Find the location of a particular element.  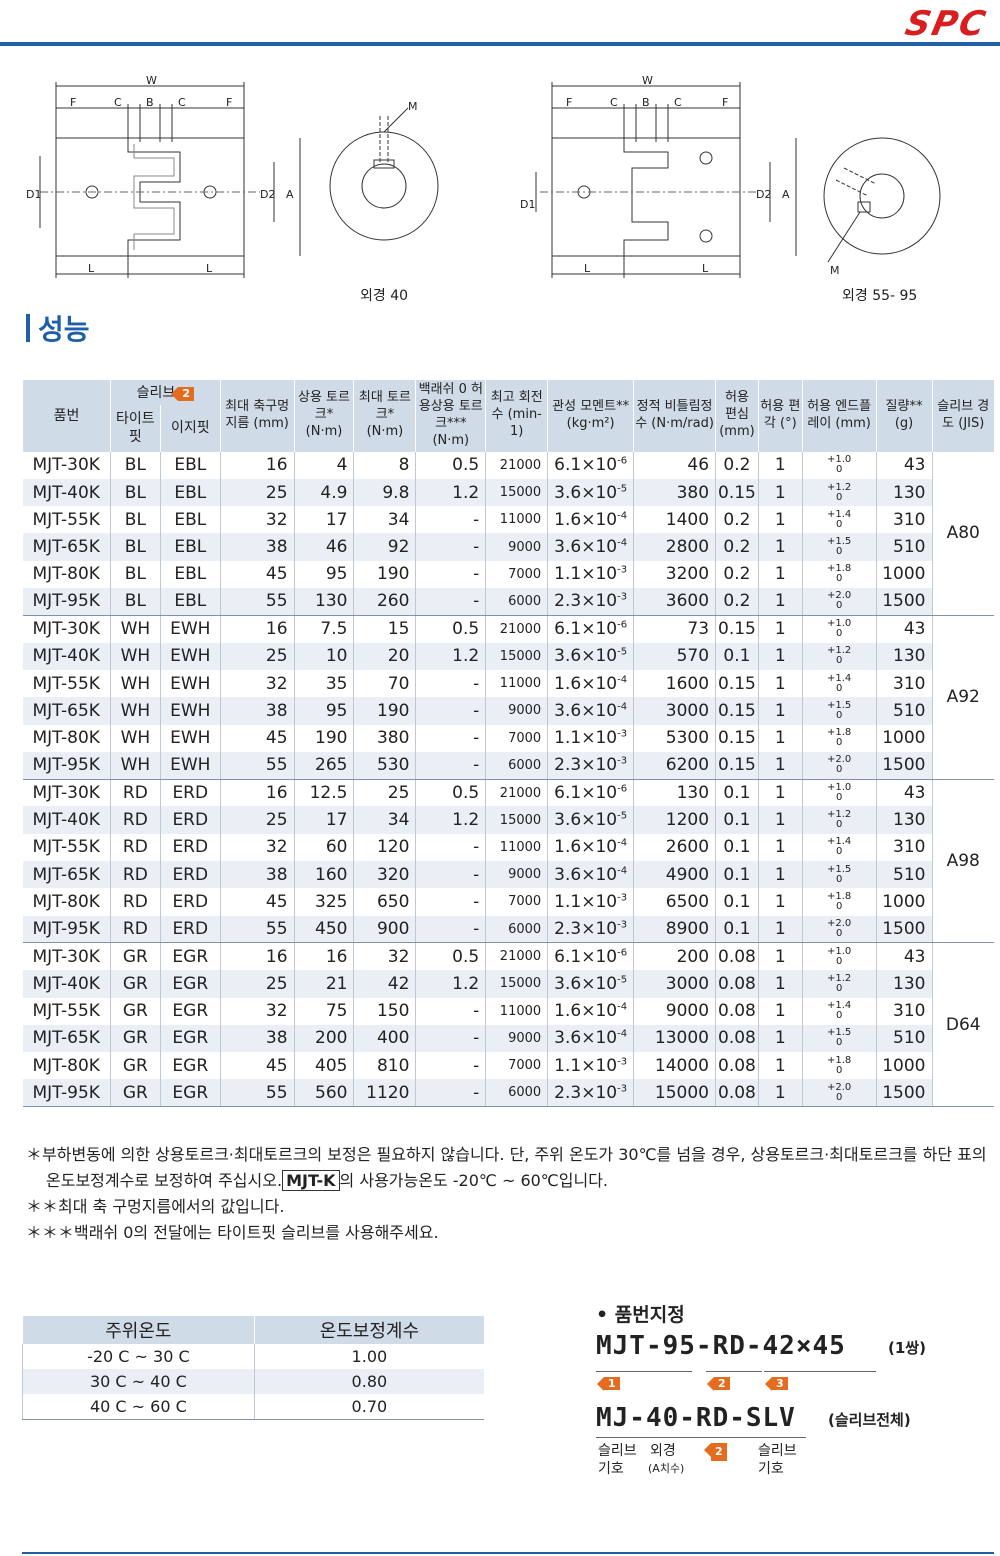

table-cell: +1.8 0 is located at coordinates (839, 1066).